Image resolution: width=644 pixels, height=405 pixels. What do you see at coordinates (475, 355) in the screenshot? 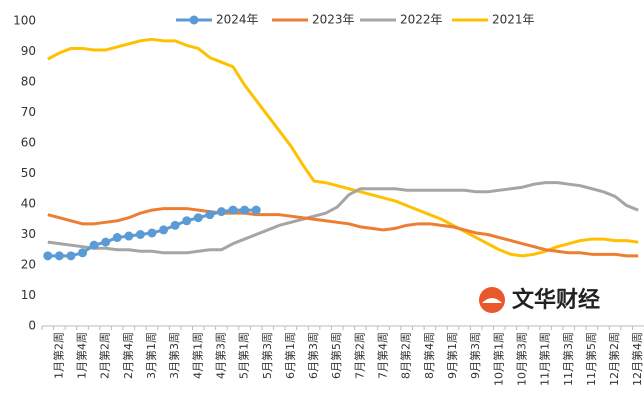
I see `x-tick-label: 9月第3周` at bounding box center [475, 355].